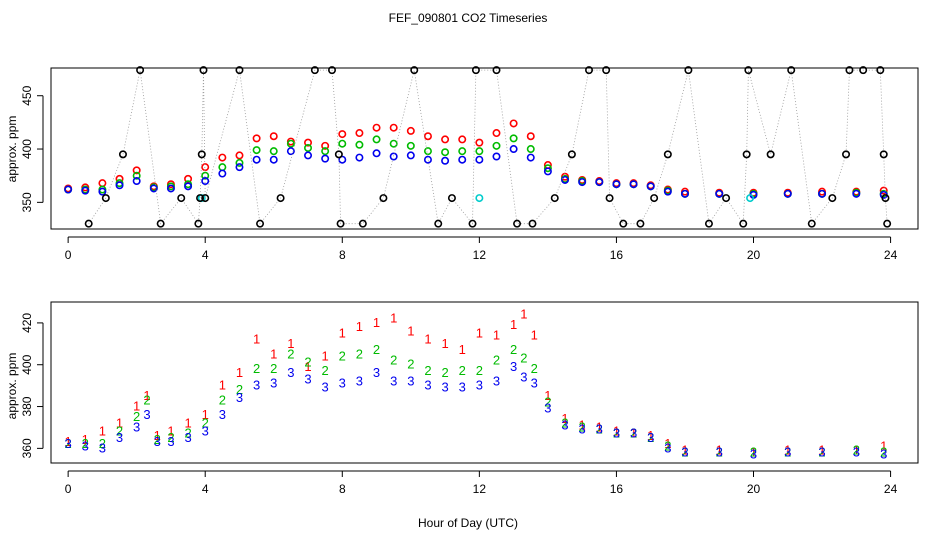  What do you see at coordinates (205, 255) in the screenshot?
I see `x-tick-label: 4` at bounding box center [205, 255].